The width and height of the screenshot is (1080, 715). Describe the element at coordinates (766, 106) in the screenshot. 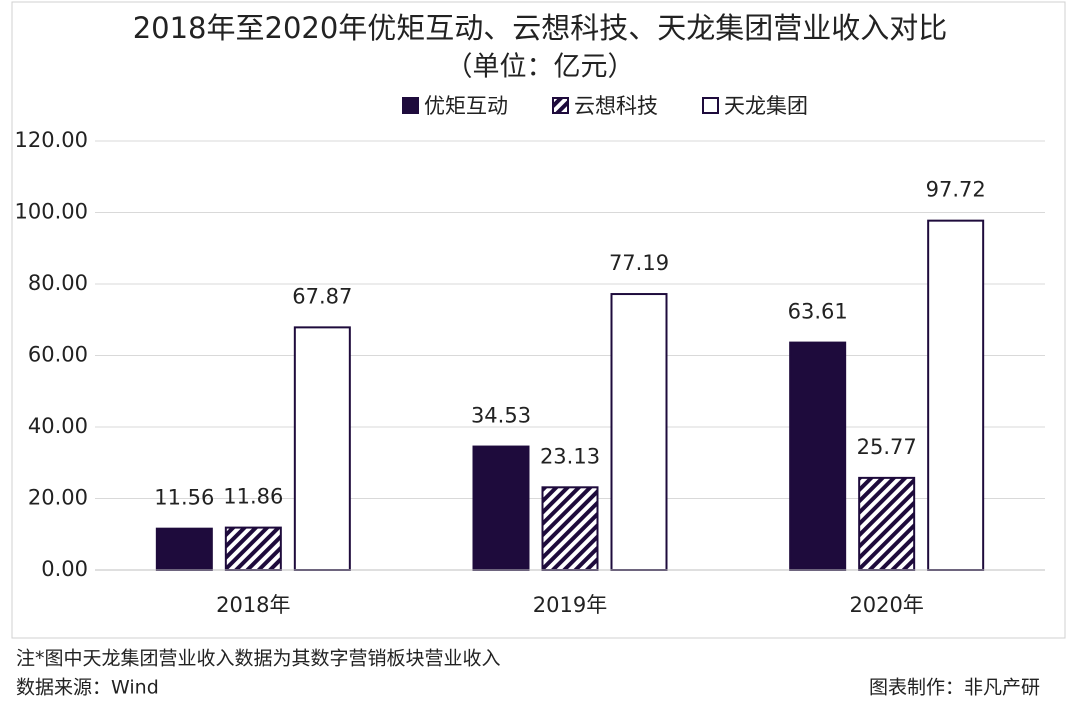

I see `legend-label: 天龙集团` at that location.